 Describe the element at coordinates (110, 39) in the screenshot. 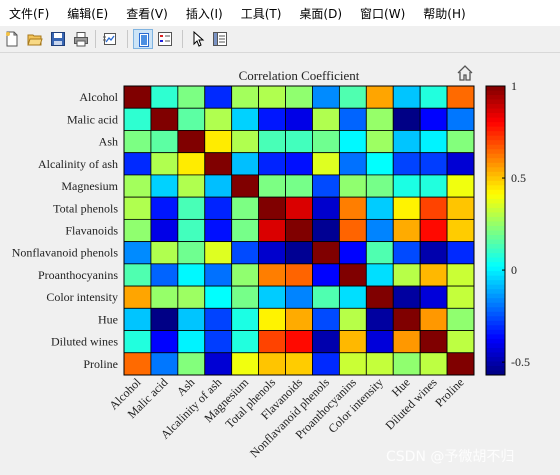

I see `link-figure-button` at that location.